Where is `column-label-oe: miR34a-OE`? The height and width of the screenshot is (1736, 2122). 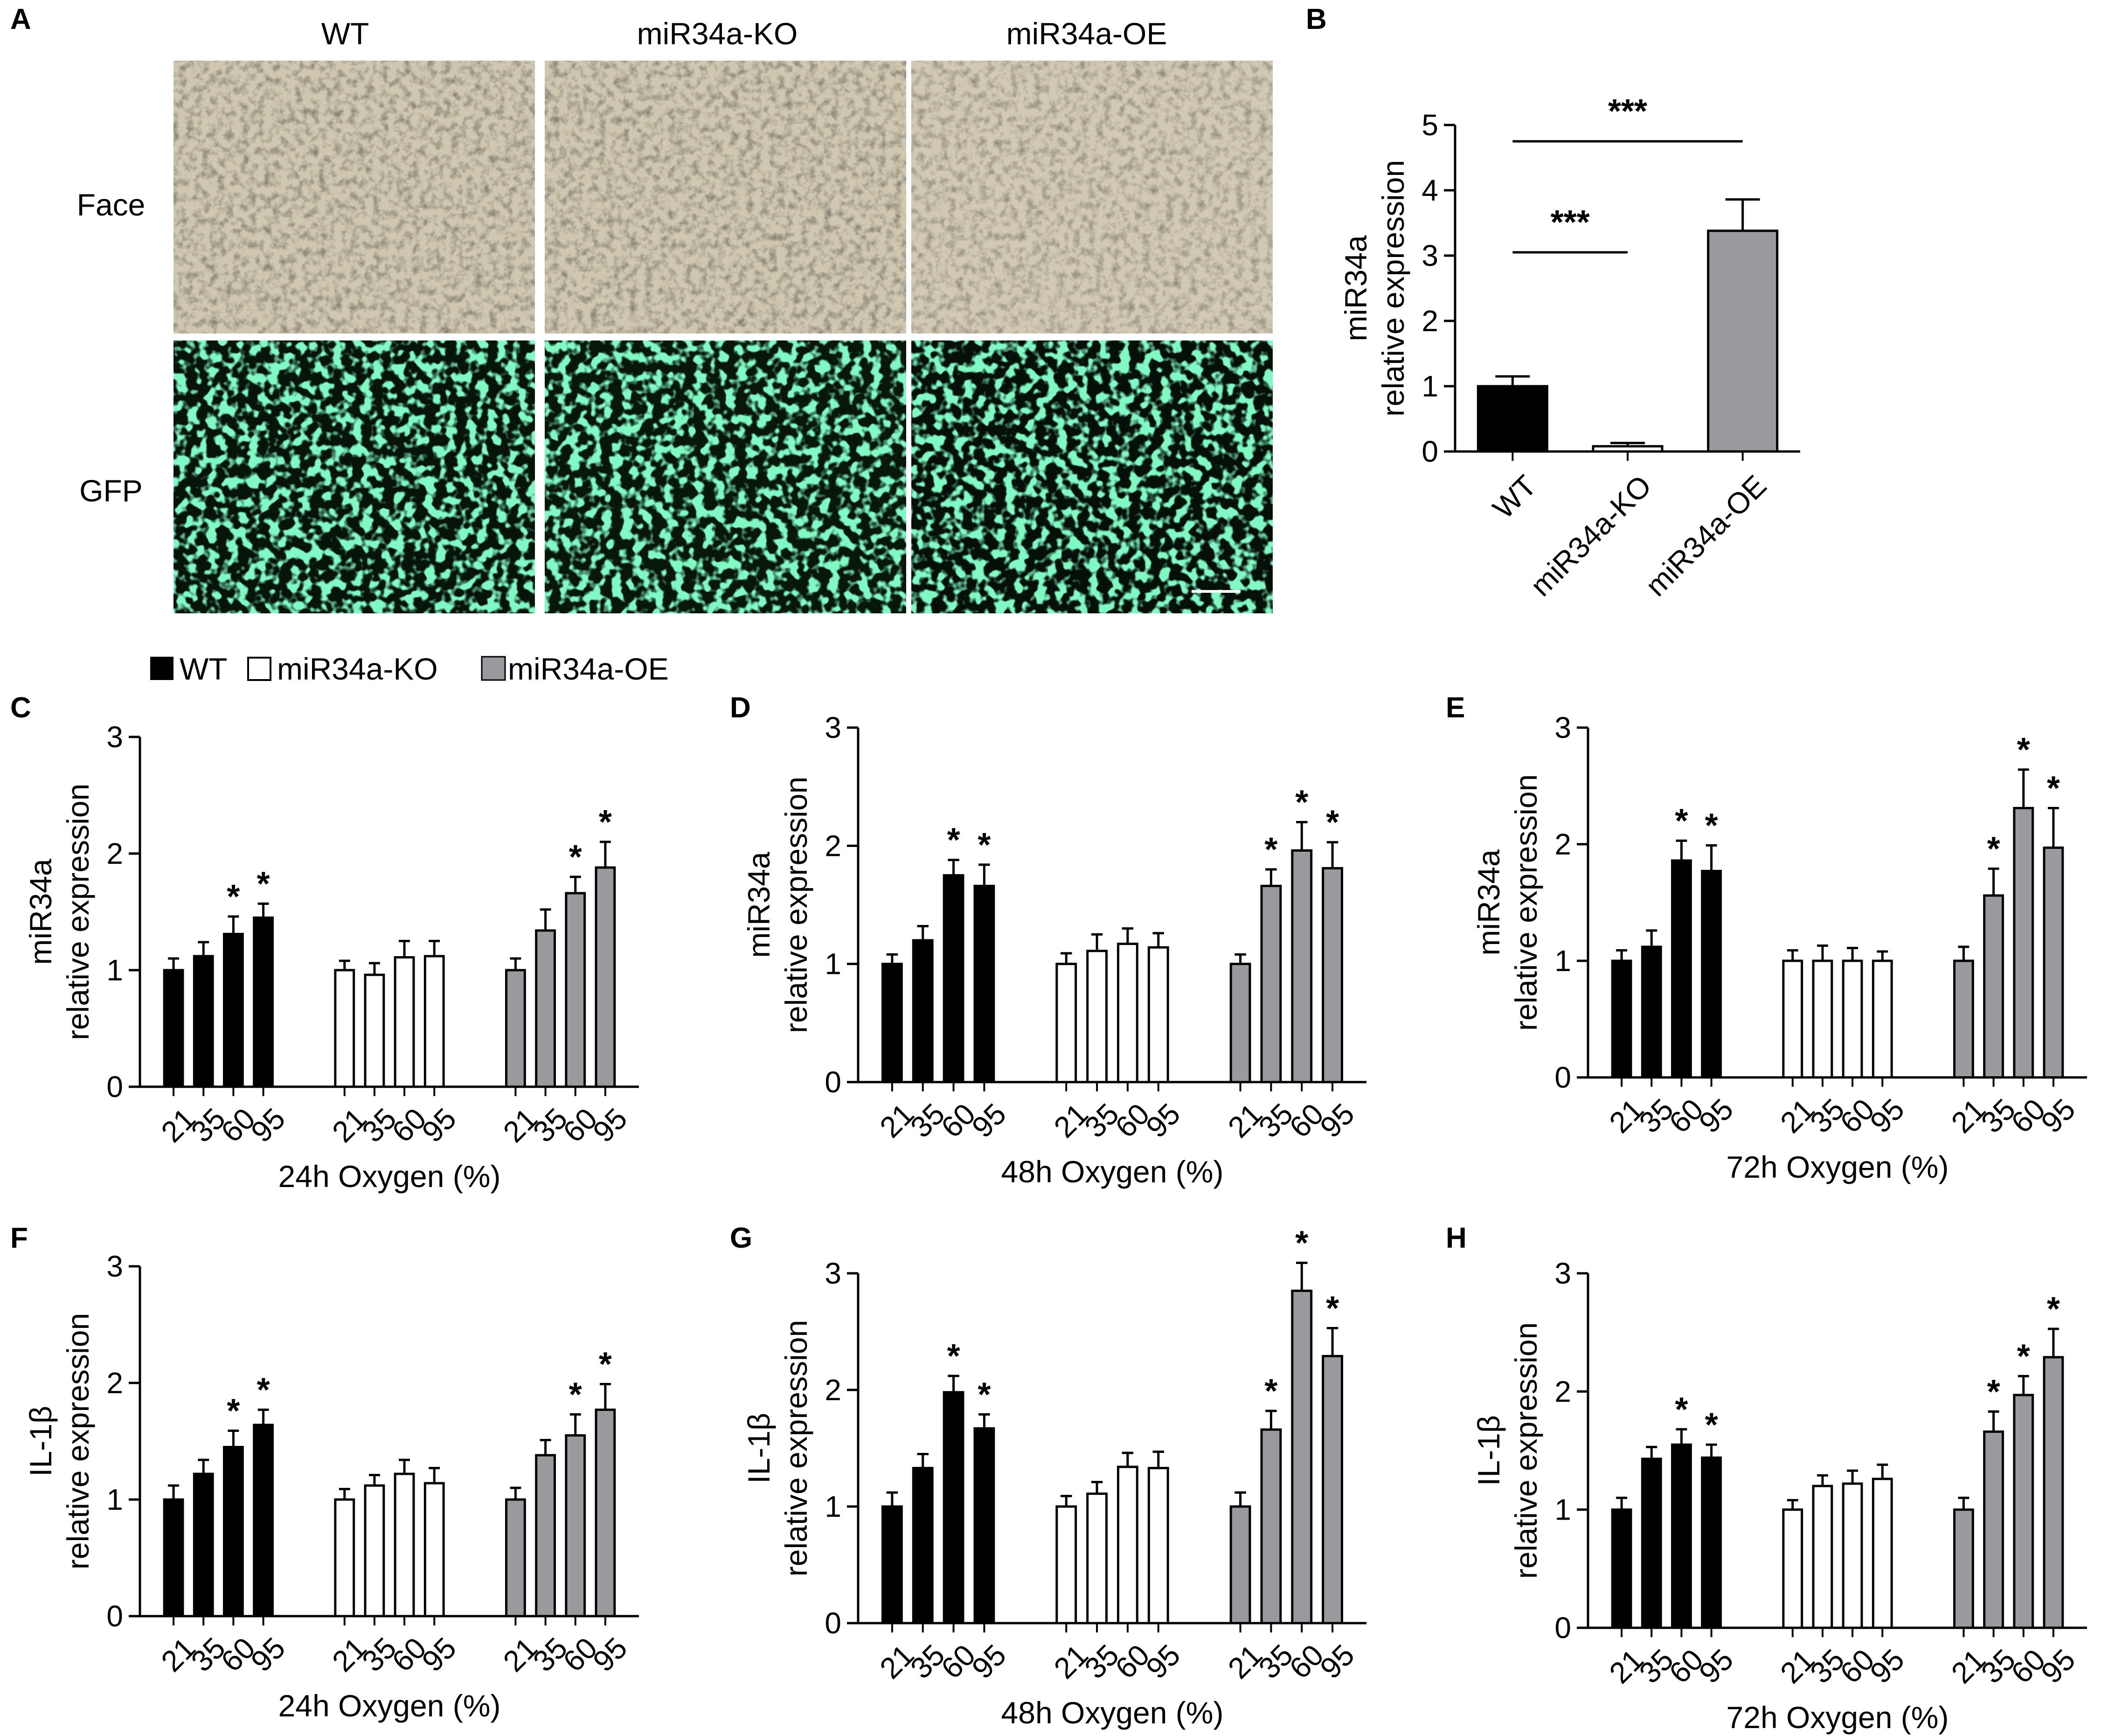 column-label-oe: miR34a-OE is located at coordinates (1086, 33).